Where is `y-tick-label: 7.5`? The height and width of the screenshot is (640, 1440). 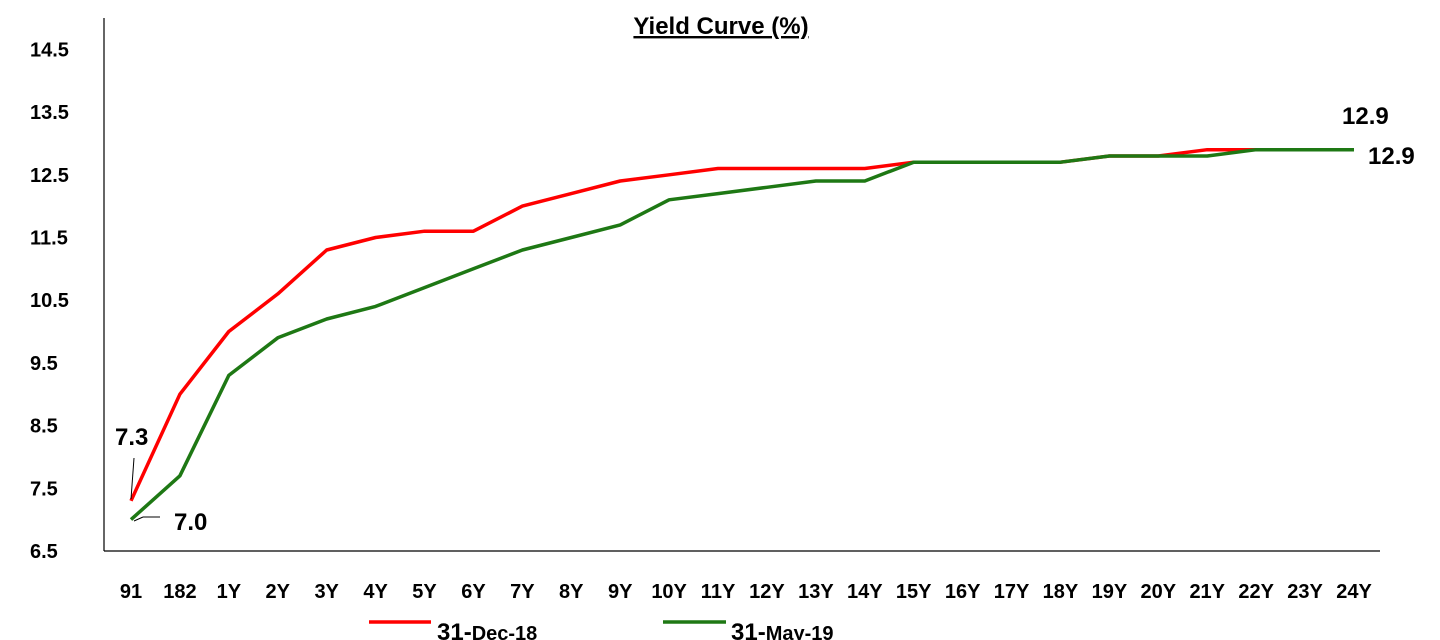
y-tick-label: 7.5 is located at coordinates (44, 489).